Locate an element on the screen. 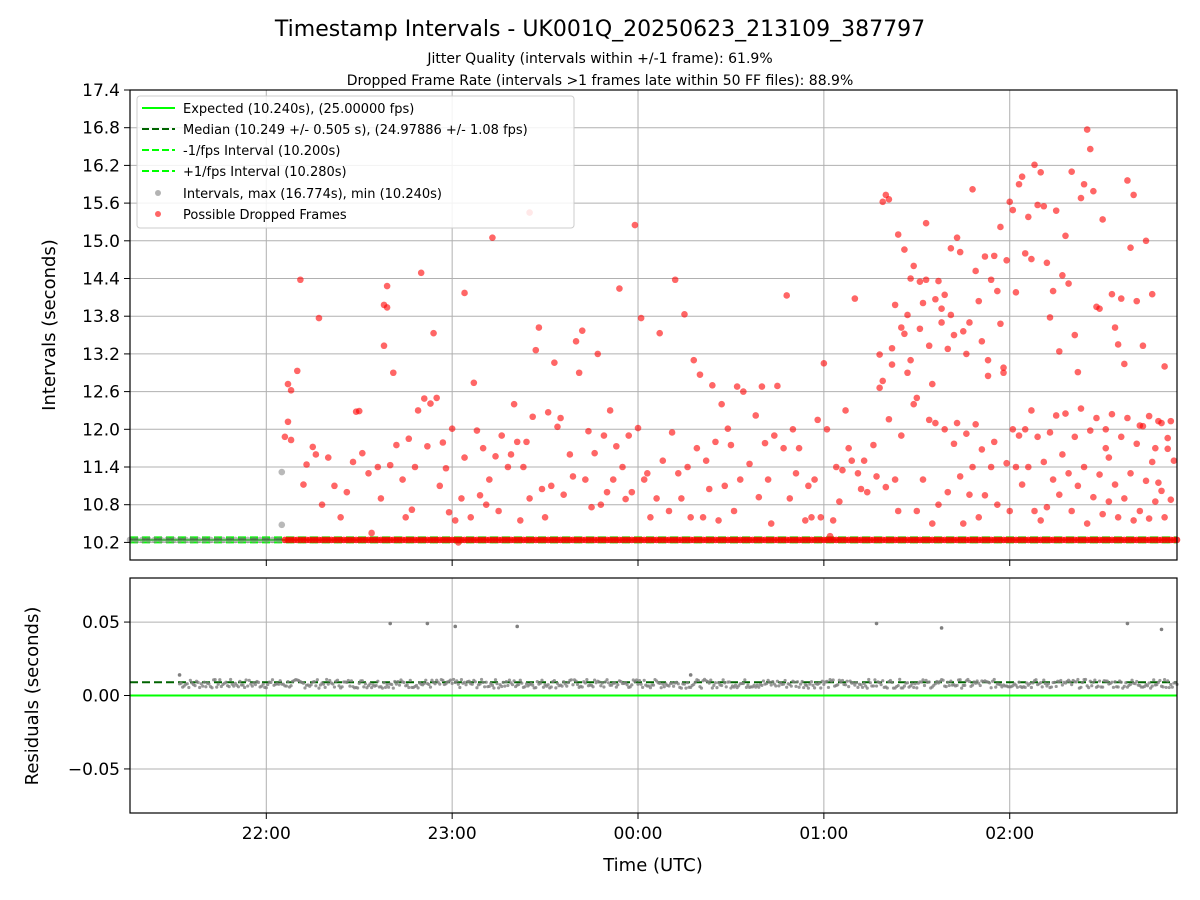  legend-expected: Expected (10.240s), (25.00000 fps) is located at coordinates (298, 109).